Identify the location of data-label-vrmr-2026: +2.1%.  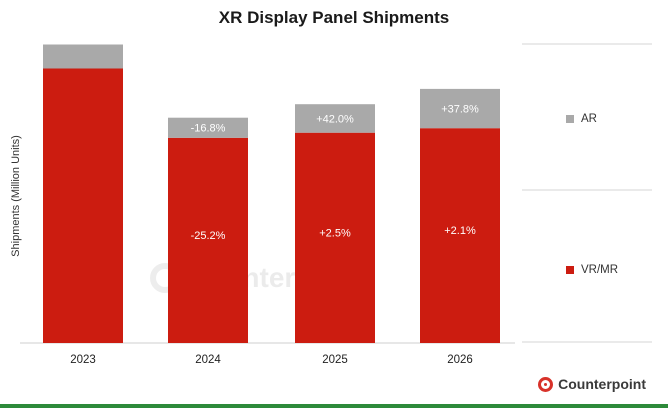
(460, 231).